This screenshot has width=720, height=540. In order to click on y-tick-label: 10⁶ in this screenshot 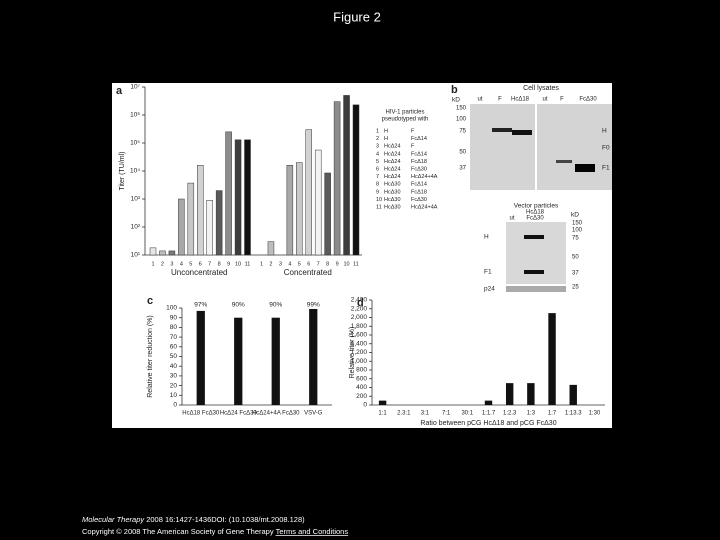, I will do `click(135, 115)`.